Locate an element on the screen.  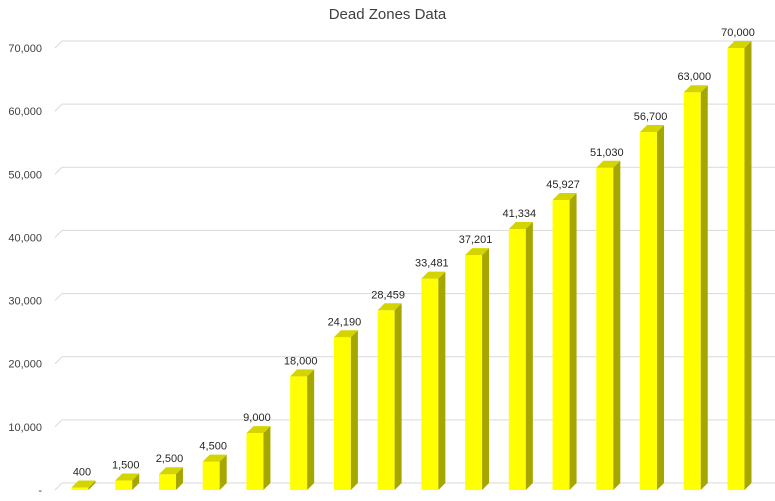
data-label: 45,927 is located at coordinates (563, 185).